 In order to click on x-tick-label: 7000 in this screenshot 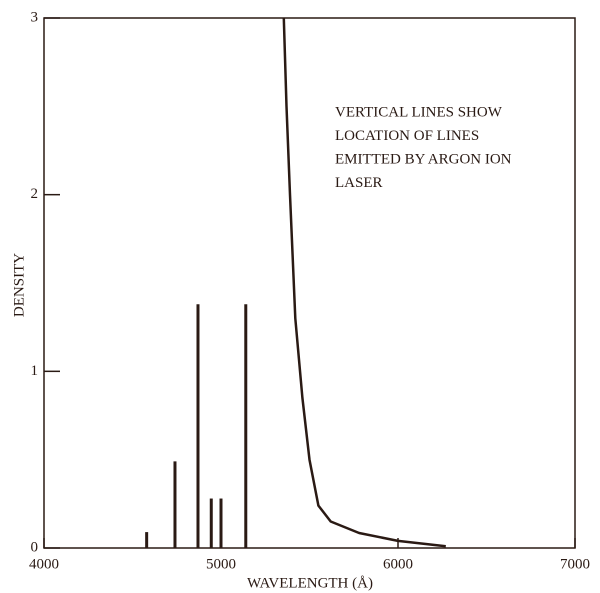, I will do `click(575, 564)`.